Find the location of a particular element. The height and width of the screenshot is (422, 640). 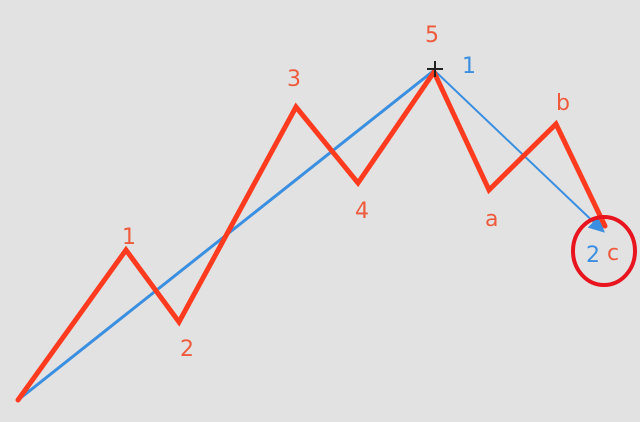

wave-label-c: c is located at coordinates (613, 253).